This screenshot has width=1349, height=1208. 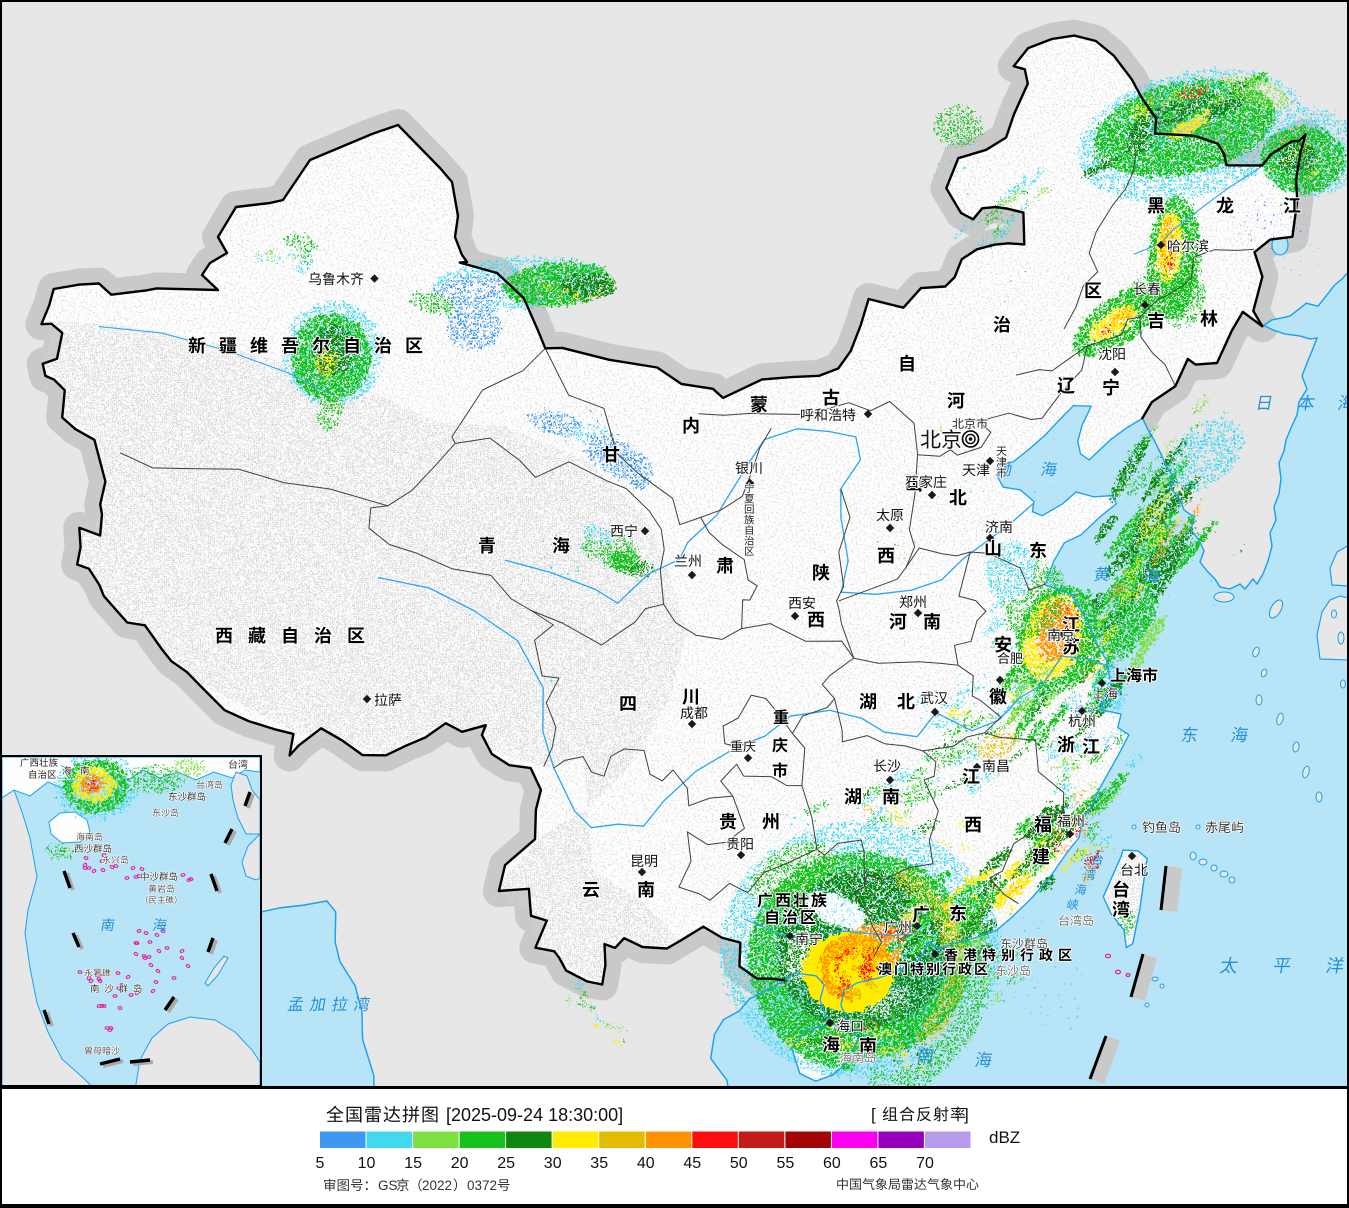 What do you see at coordinates (599, 1163) in the screenshot?
I see `svg-text: 35` at bounding box center [599, 1163].